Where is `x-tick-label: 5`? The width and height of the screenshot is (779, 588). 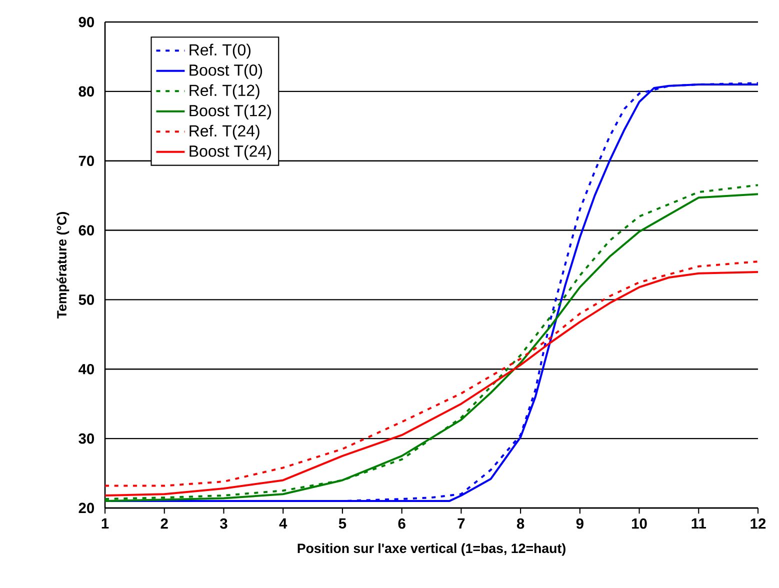 x-tick-label: 5 is located at coordinates (342, 523).